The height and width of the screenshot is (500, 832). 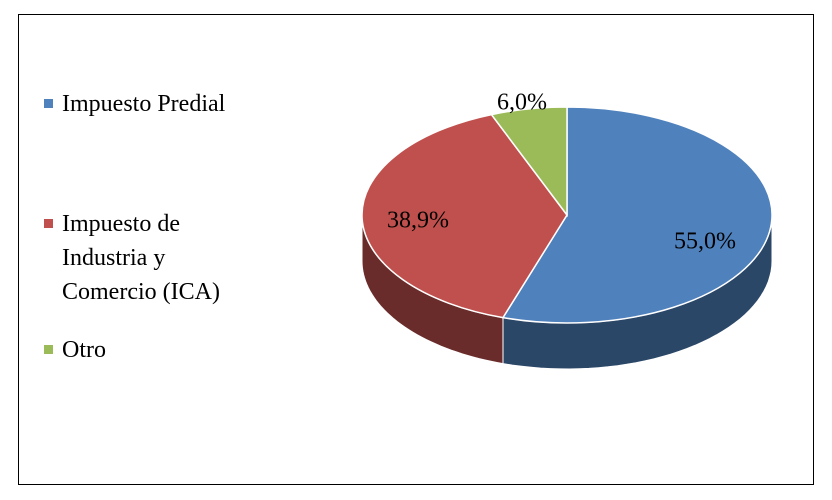 I want to click on data-label: 55,0%, so click(x=705, y=242).